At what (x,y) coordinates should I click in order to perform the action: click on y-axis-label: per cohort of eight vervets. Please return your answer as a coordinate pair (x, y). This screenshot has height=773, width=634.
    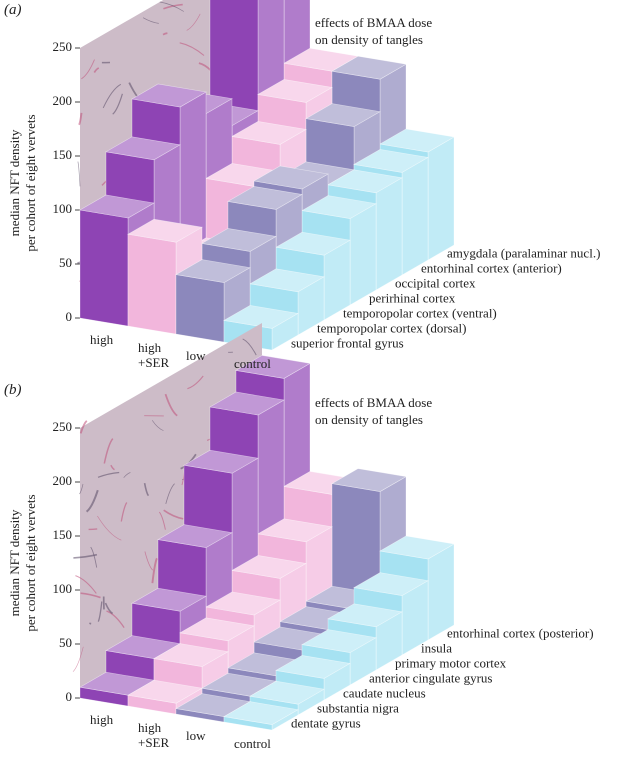
    Looking at the image, I should click on (30, 562).